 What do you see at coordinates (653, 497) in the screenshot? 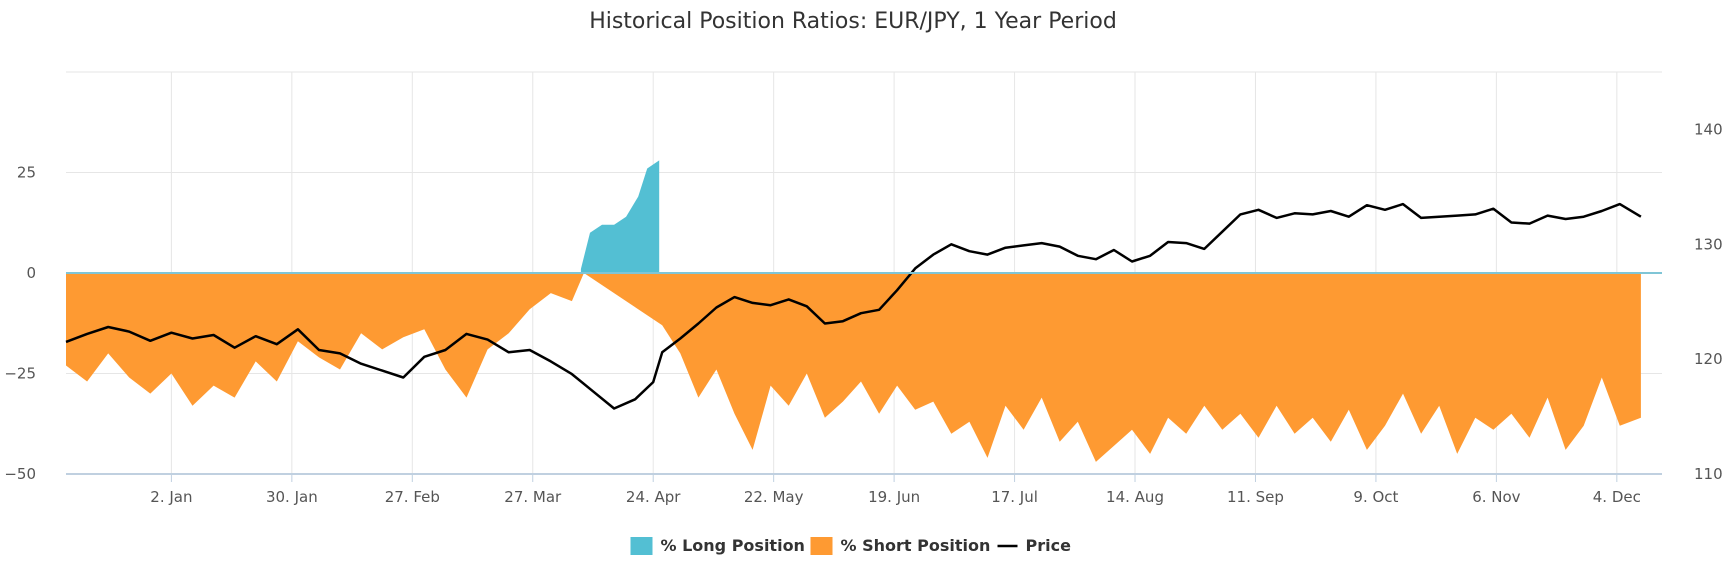
I see `x-axis-tick-label: 24. Apr` at bounding box center [653, 497].